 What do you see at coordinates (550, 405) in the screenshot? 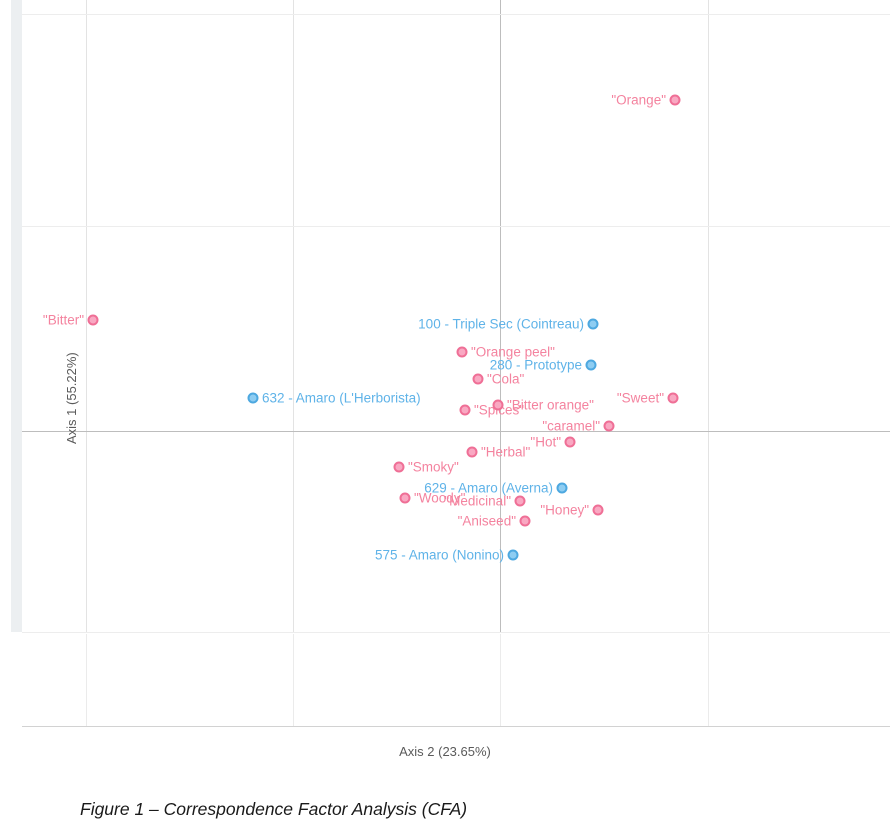
I see `data-point-label: "Bitter orange"` at bounding box center [550, 405].